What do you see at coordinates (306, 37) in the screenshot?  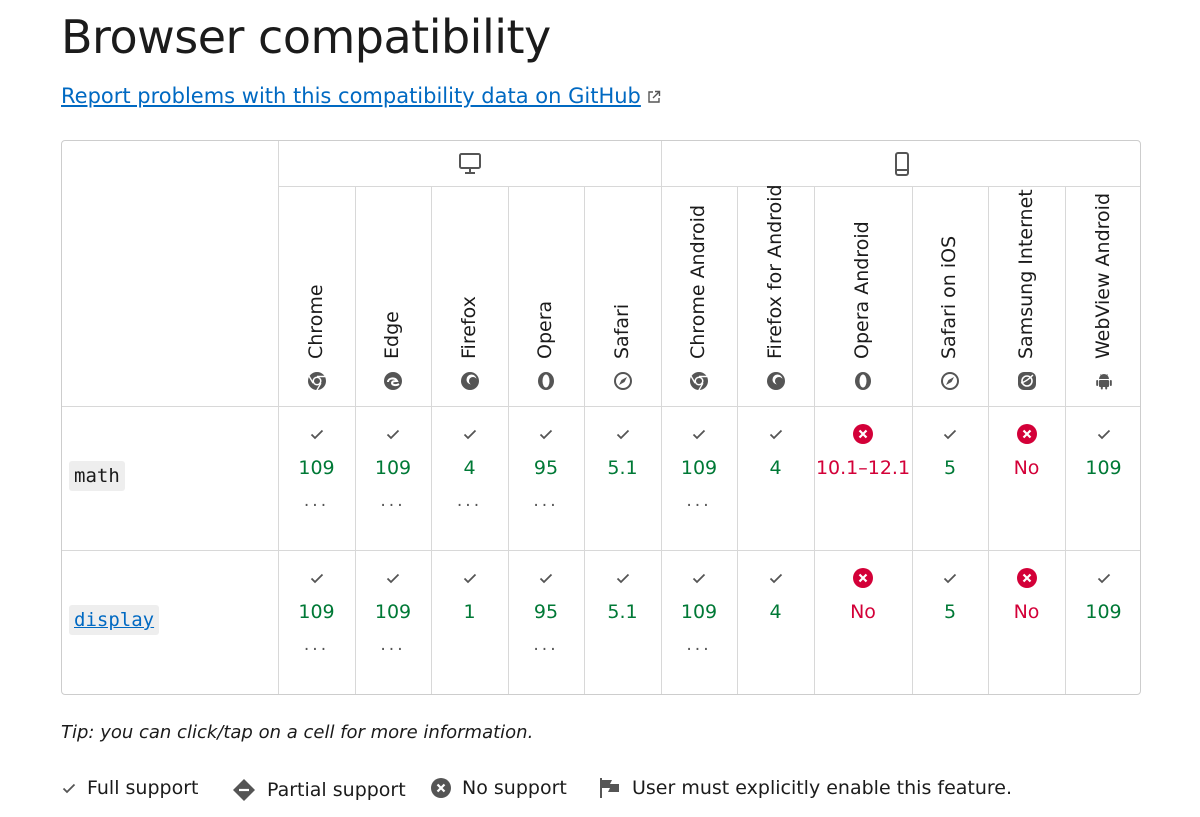 I see `page-title: Browser compatibility` at bounding box center [306, 37].